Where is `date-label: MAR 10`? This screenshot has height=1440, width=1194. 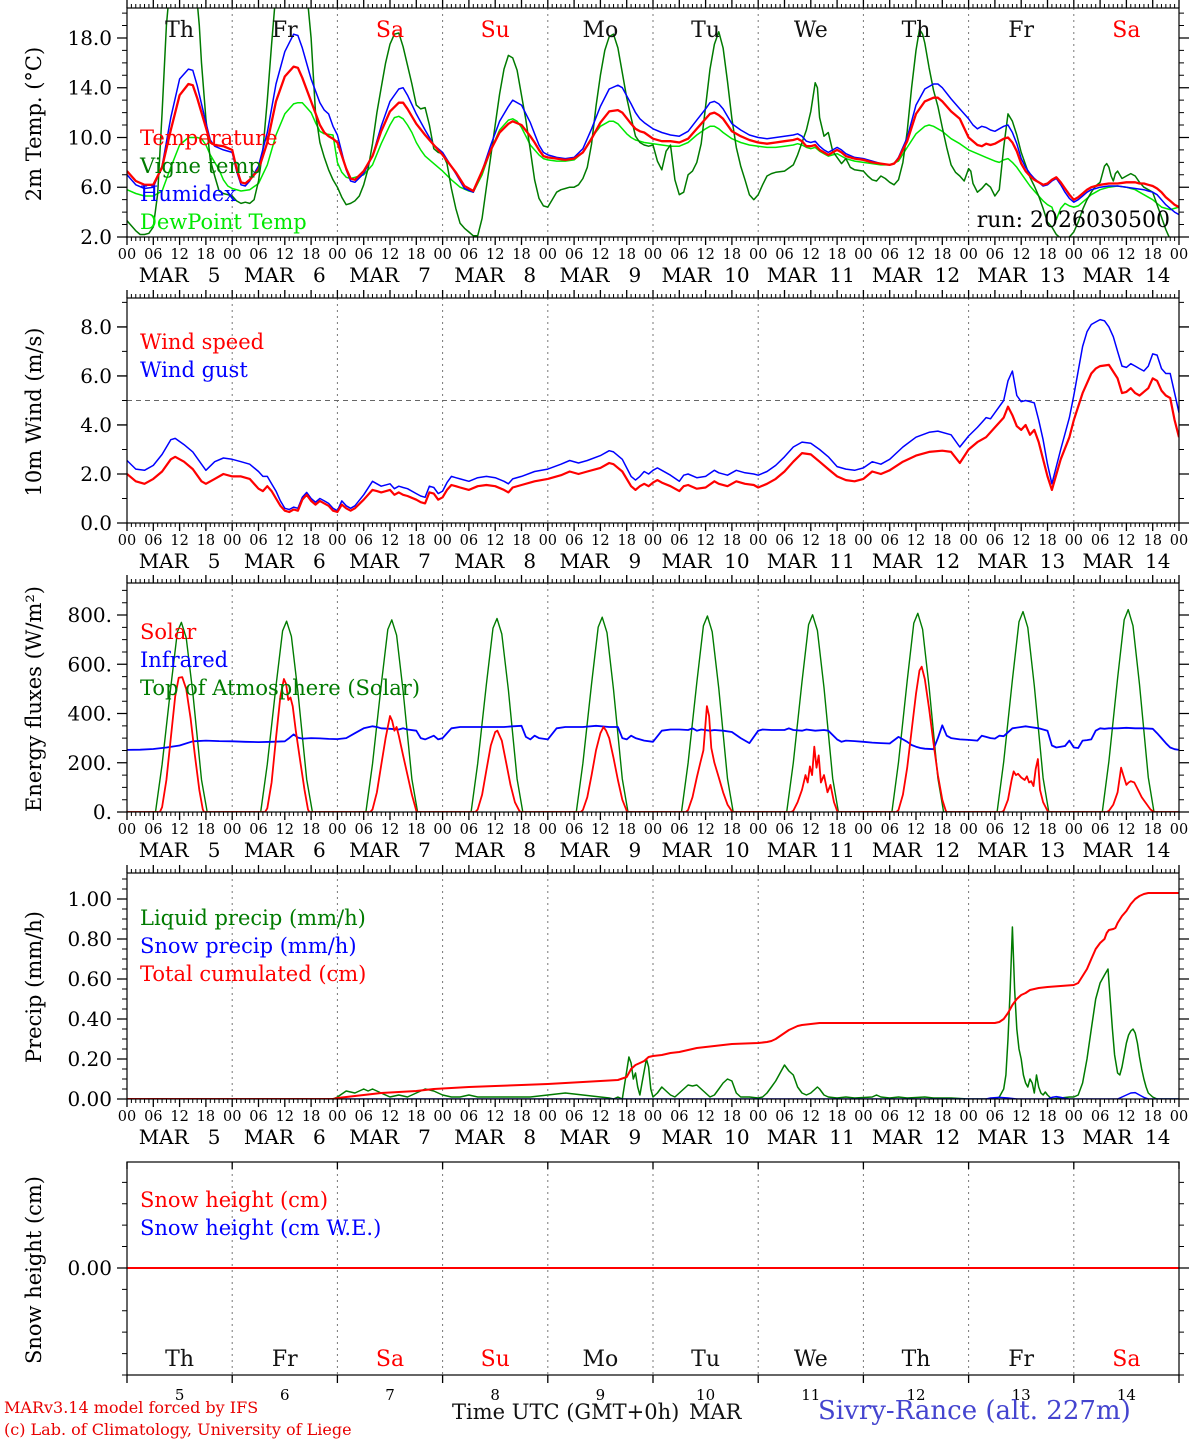
date-label: MAR 10 is located at coordinates (706, 275).